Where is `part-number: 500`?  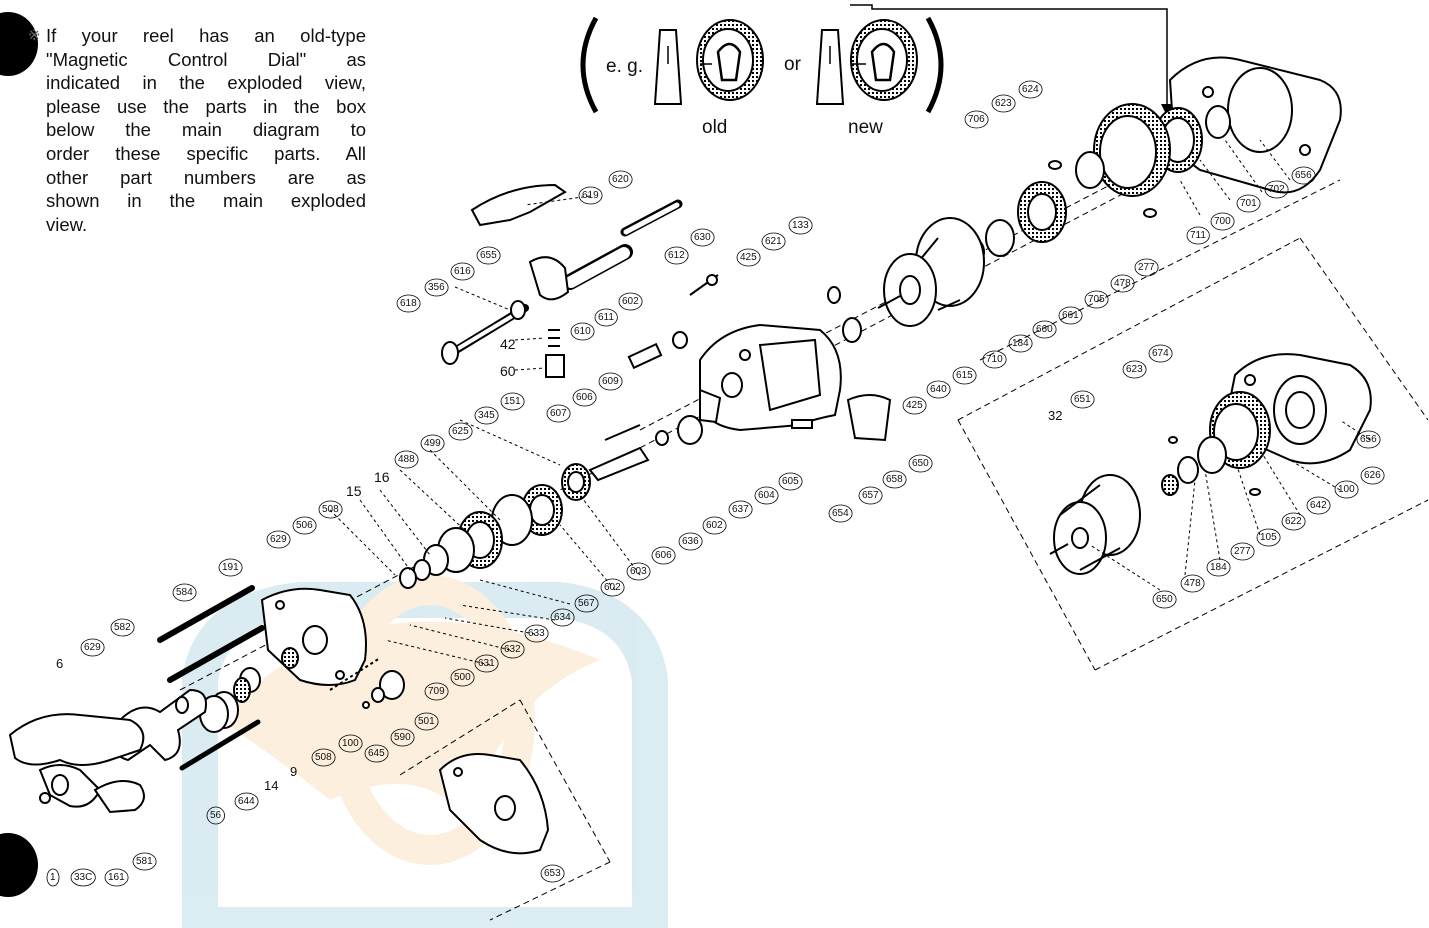
part-number: 500 is located at coordinates (462, 677).